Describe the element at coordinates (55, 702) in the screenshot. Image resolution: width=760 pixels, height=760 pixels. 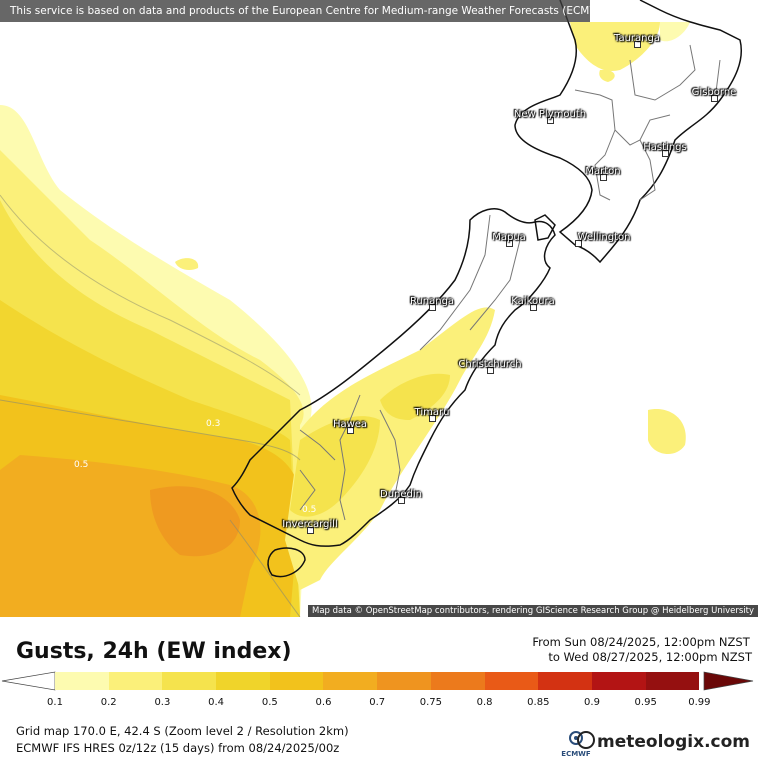
I see `legend-tick-label: 0.1` at that location.